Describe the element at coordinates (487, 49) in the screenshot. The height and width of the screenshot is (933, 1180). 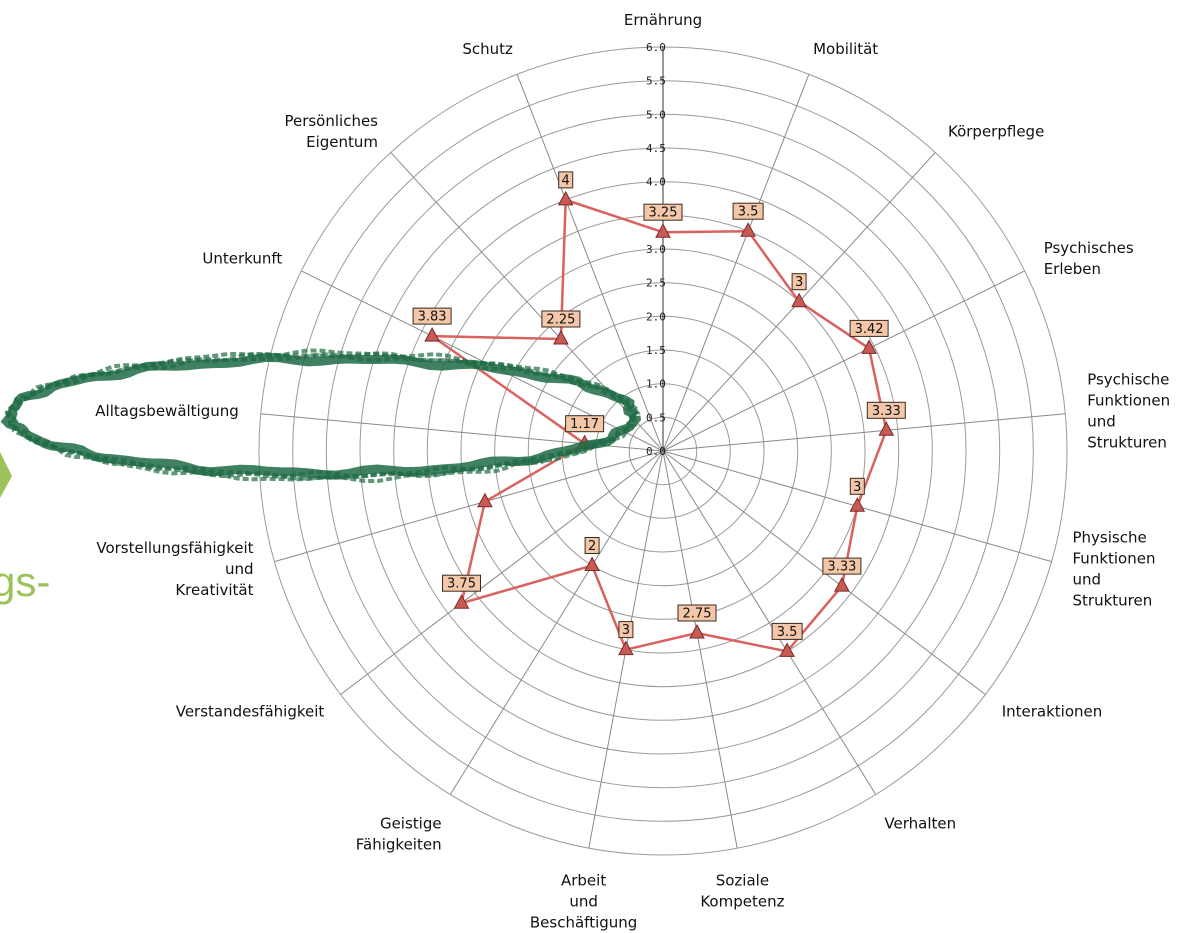
I see `category-label: Schutz` at that location.